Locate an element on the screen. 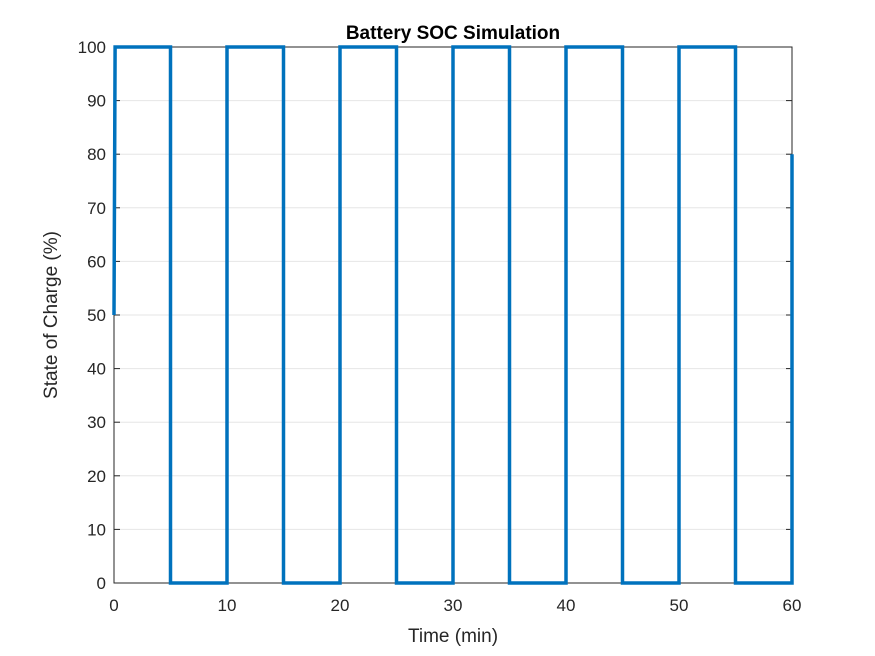 This screenshot has height=656, width=875. y-tick-label: 100 is located at coordinates (92, 47).